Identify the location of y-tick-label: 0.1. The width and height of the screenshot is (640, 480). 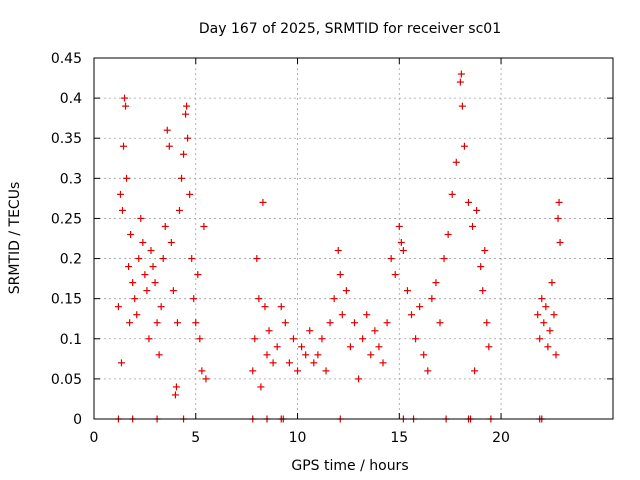
(71, 340).